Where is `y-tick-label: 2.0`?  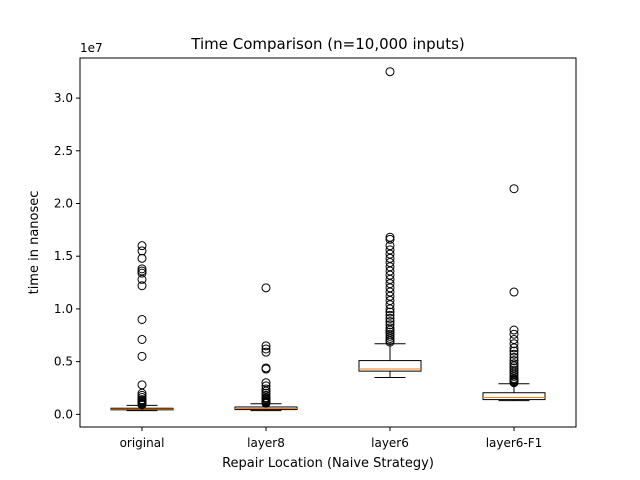
y-tick-label: 2.0 is located at coordinates (63, 203).